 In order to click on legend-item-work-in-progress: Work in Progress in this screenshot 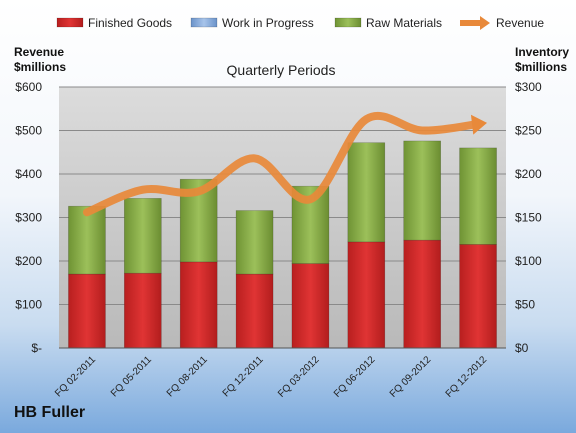, I will do `click(252, 23)`.